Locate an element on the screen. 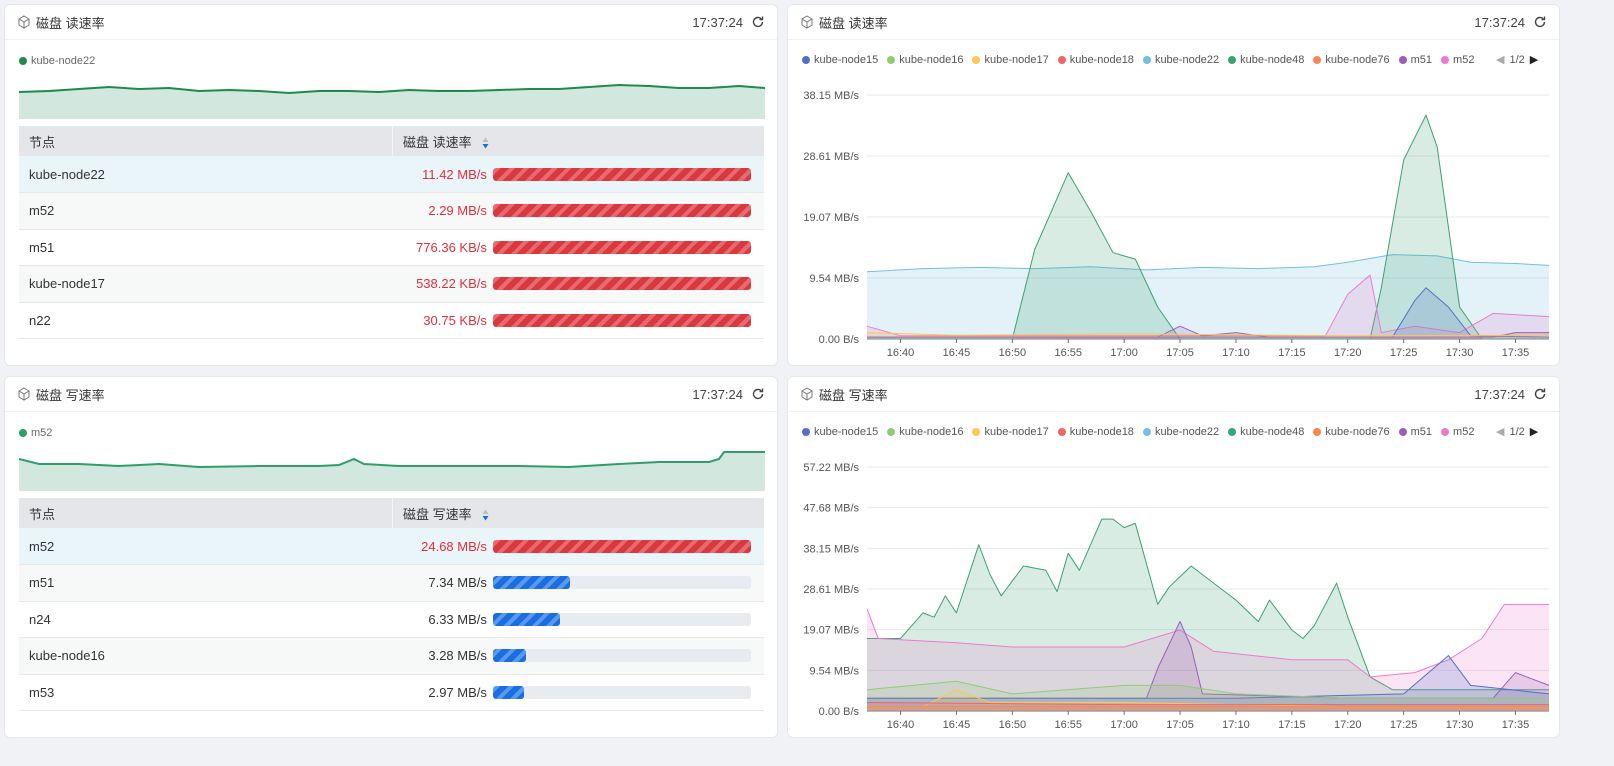 The width and height of the screenshot is (1614, 766). update-time: 17:37:24 is located at coordinates (1499, 394).